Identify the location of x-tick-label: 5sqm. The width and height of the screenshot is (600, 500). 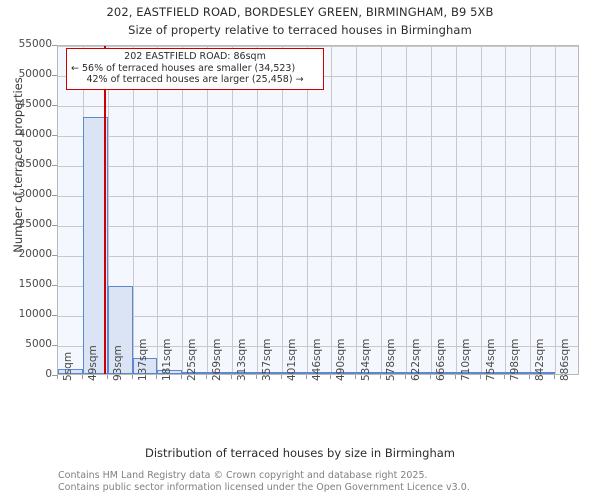
(68, 366).